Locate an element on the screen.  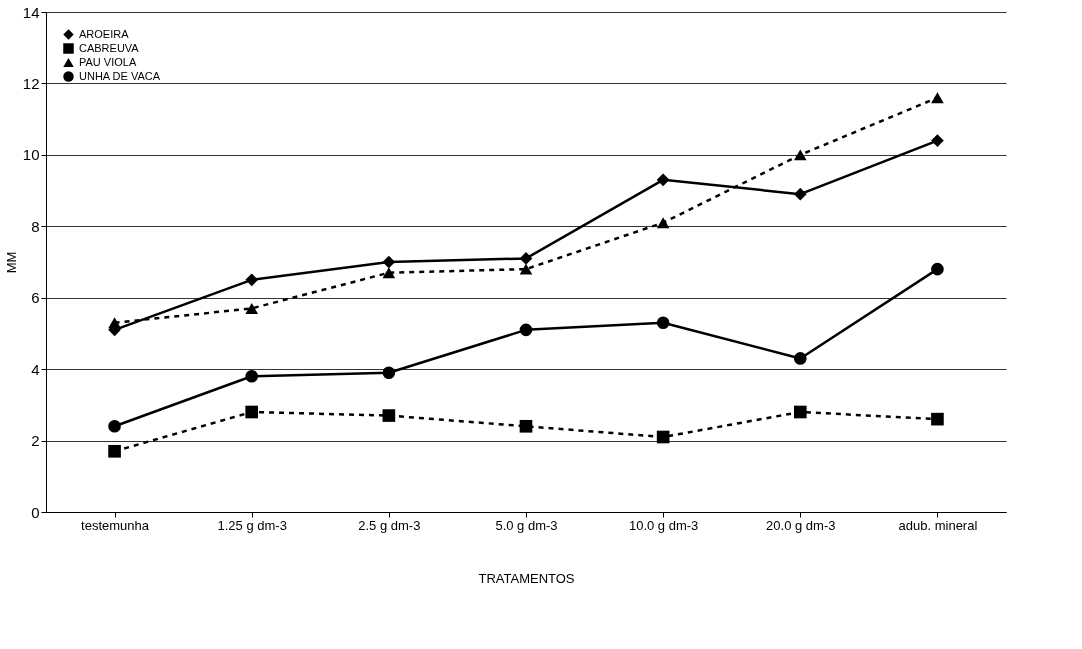
y-tick-label: 6 is located at coordinates (35, 298).